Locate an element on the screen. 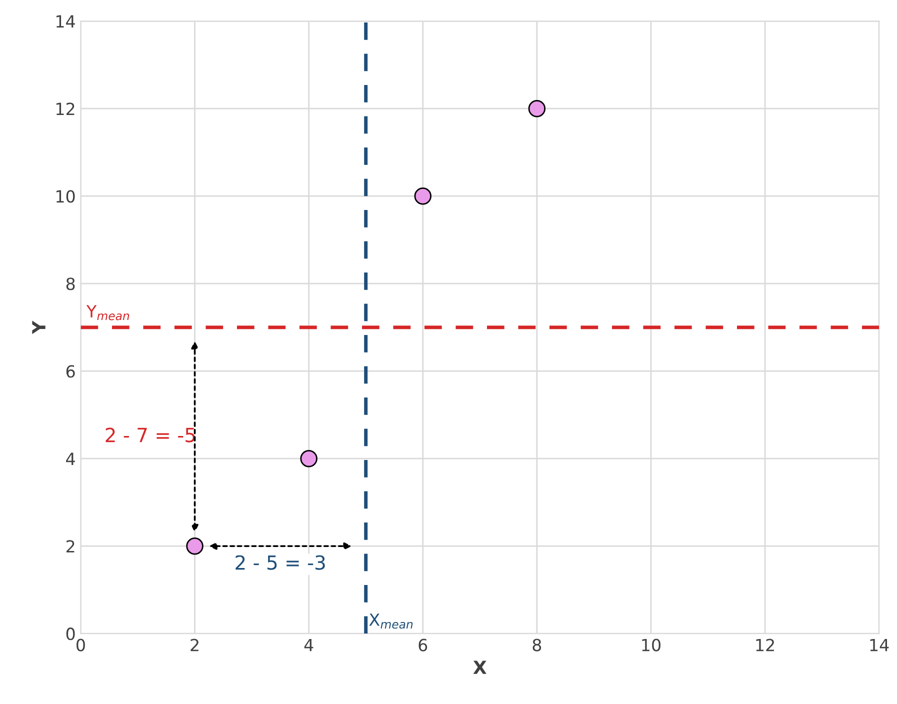  ref-line-label: X$_{mean}$ is located at coordinates (391, 621).